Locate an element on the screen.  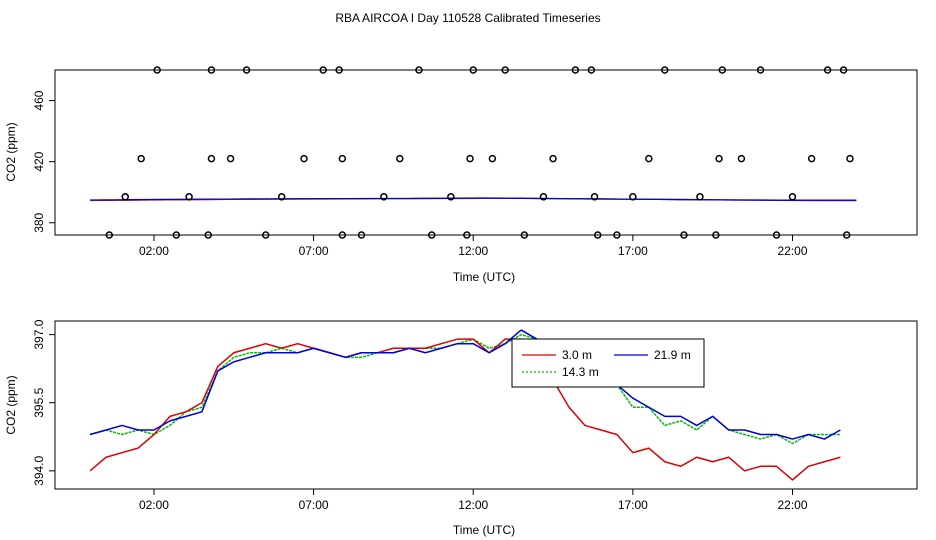
legend-label-21m: 21.9 m is located at coordinates (672, 355).